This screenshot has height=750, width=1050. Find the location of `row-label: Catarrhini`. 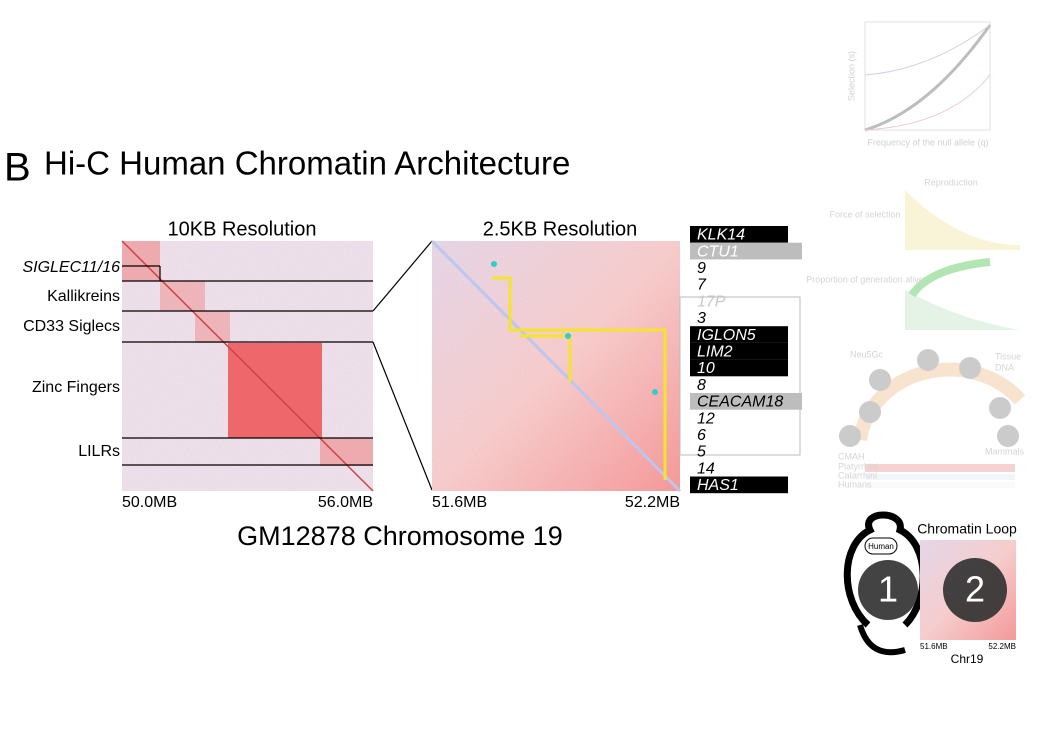

row-label: Catarrhini is located at coordinates (857, 475).